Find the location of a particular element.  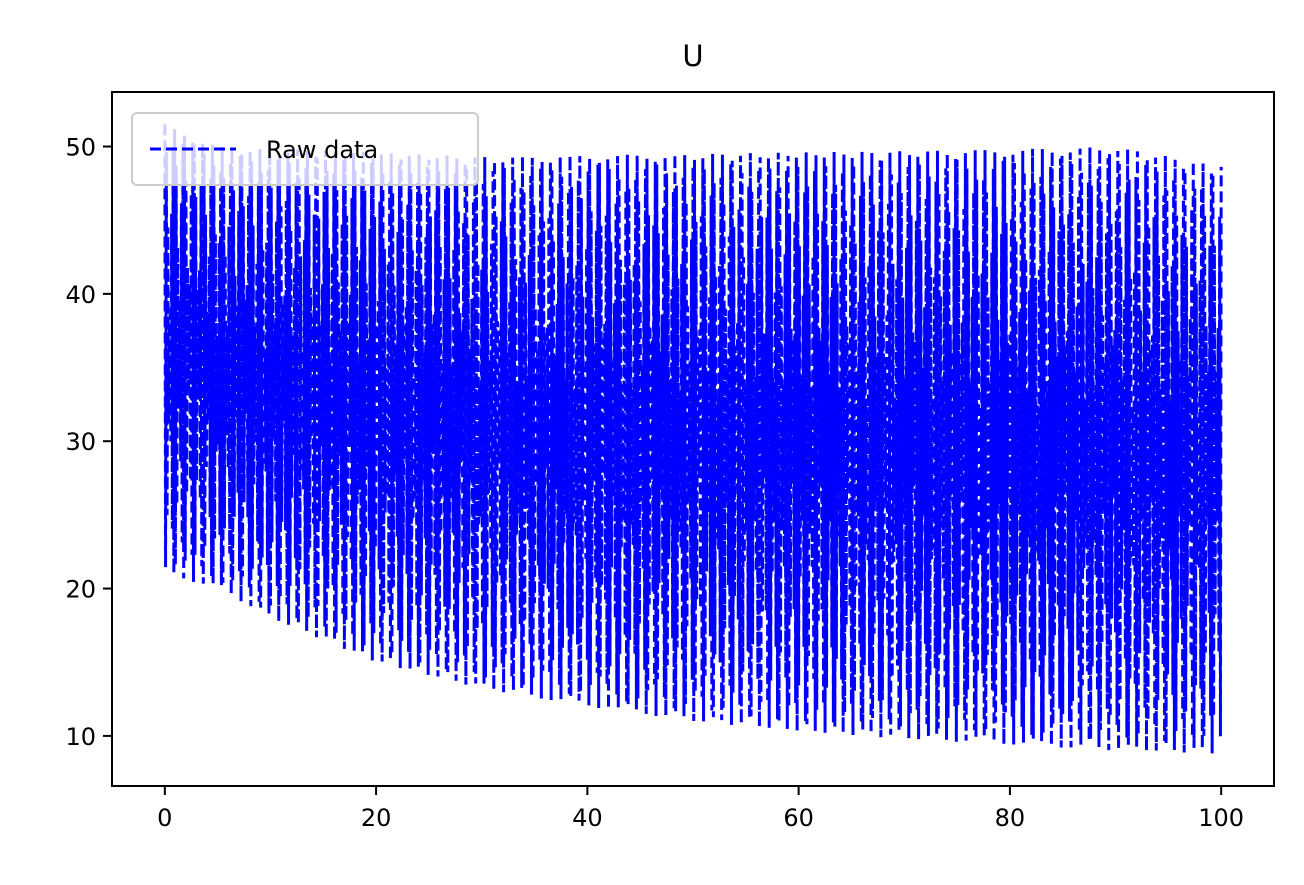

x-tick-label: 20 is located at coordinates (376, 818).